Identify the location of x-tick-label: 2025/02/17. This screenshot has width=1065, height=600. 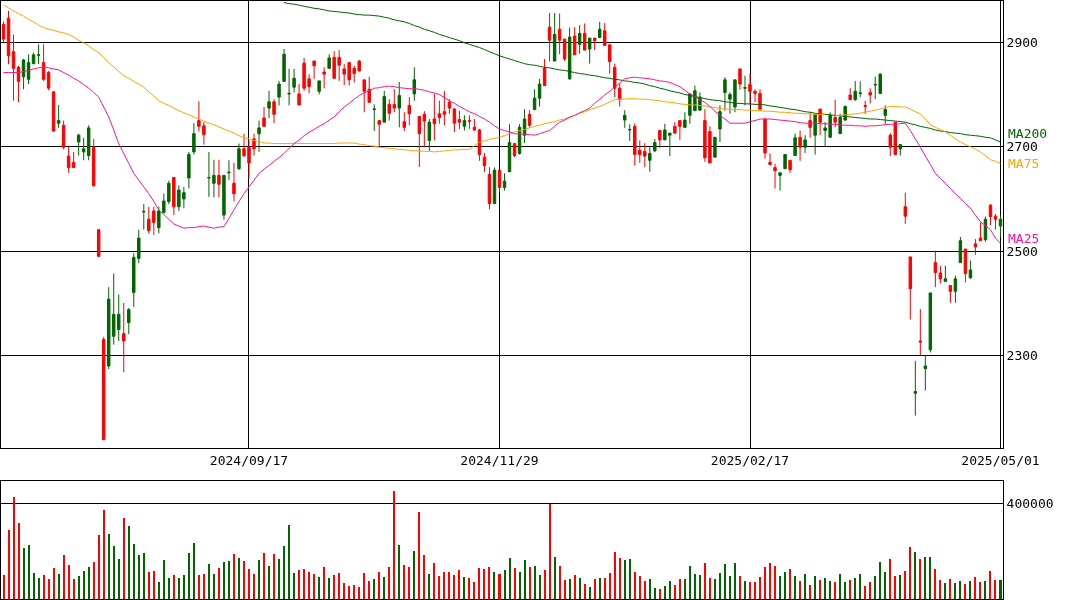
(750, 460).